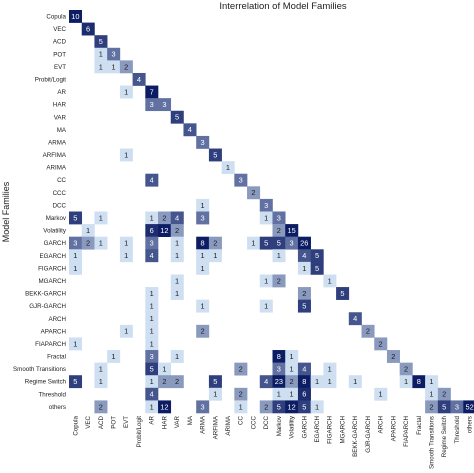 This screenshot has width=474, height=473. I want to click on y-tick-label: CC, so click(61, 180).